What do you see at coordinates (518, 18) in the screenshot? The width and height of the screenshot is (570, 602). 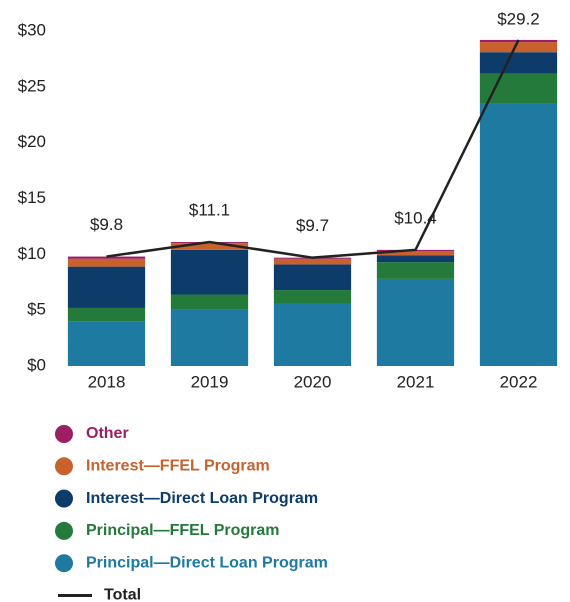 I see `data-label: $29.2` at bounding box center [518, 18].